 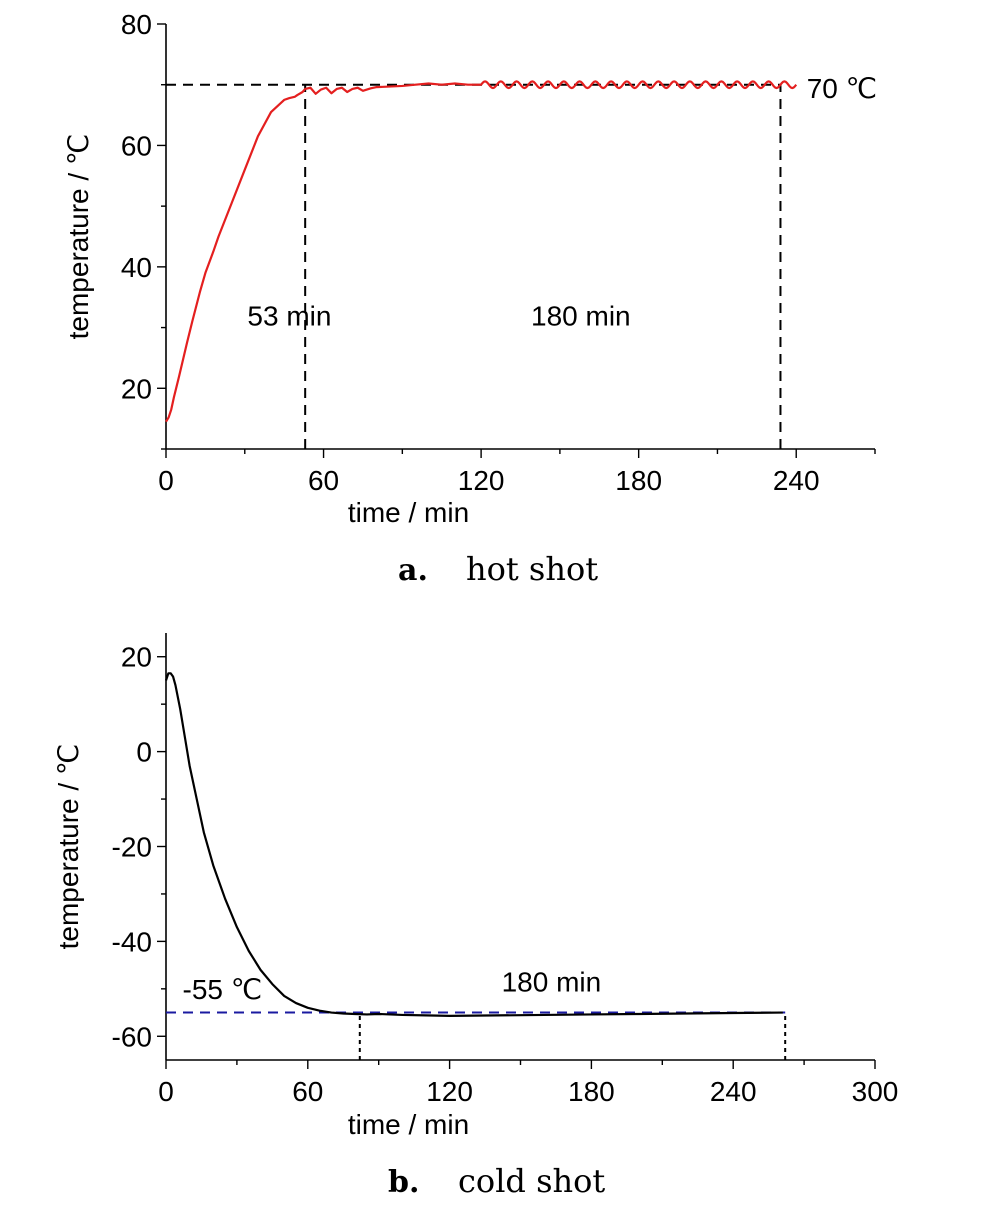 What do you see at coordinates (166, 480) in the screenshot?
I see `panel-a-x-tick-label: 0` at bounding box center [166, 480].